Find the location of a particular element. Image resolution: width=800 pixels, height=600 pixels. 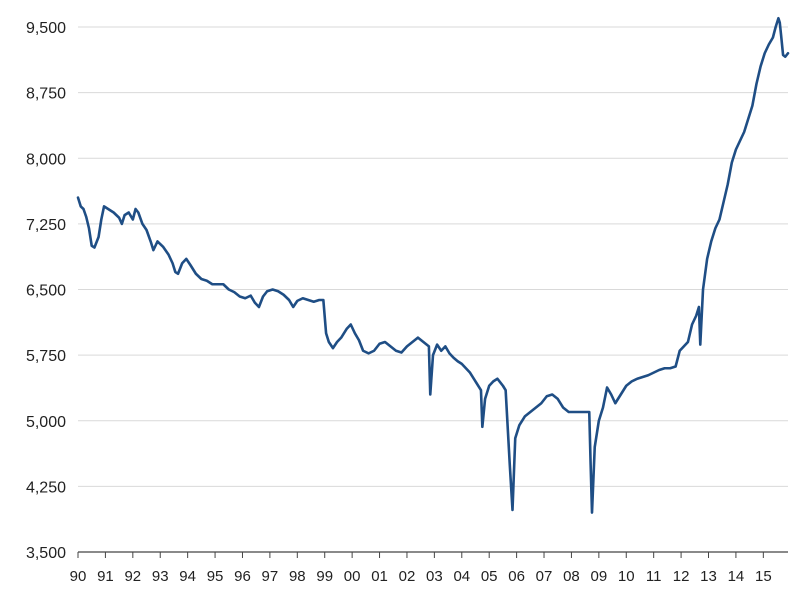

x-tick-label: 98 is located at coordinates (297, 576).